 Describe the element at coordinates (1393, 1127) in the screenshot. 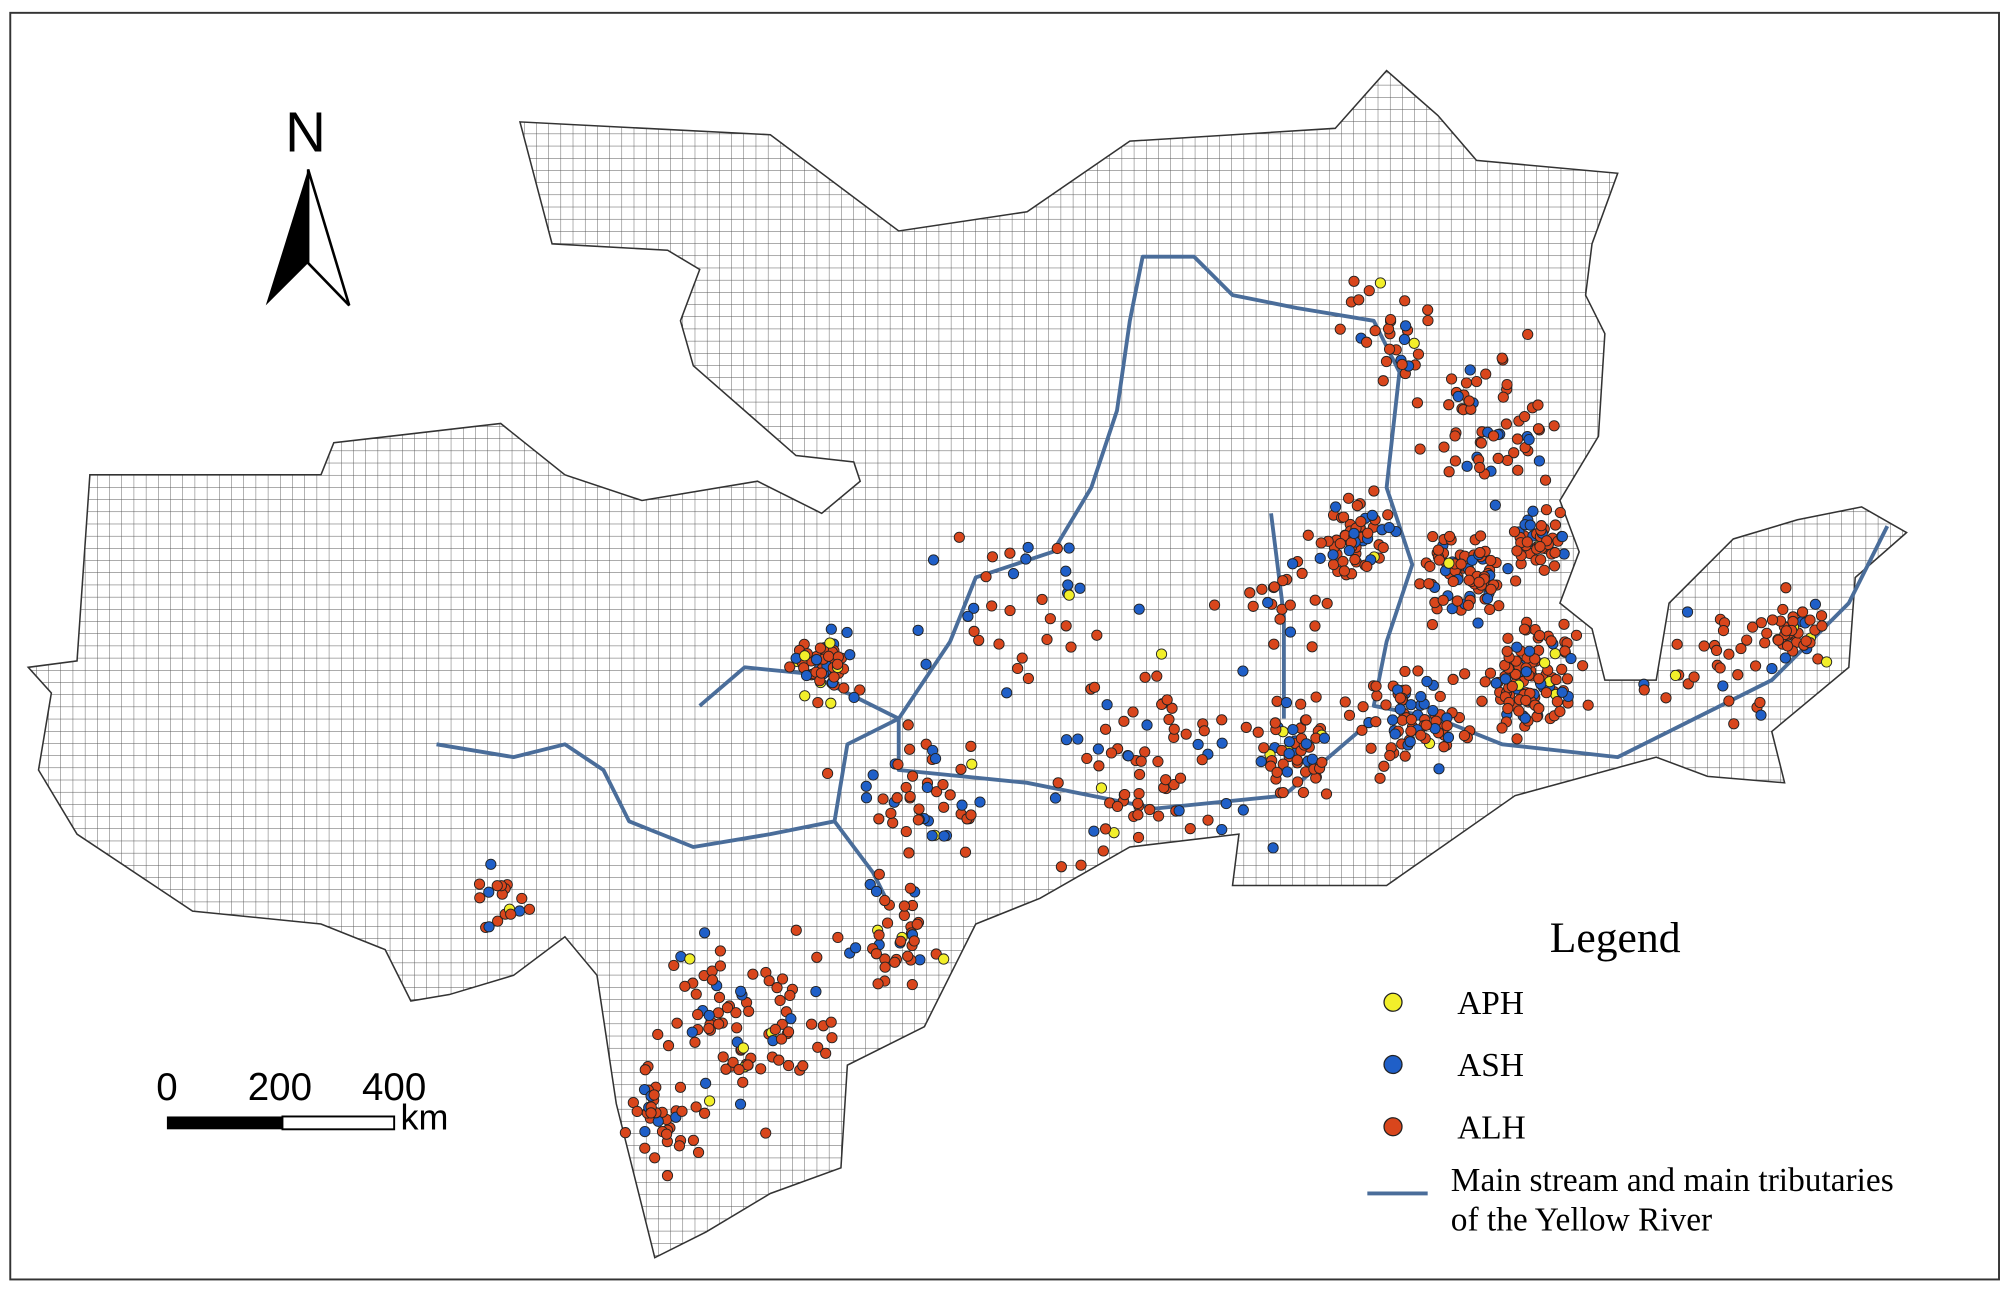

I see `legend-swatch` at that location.